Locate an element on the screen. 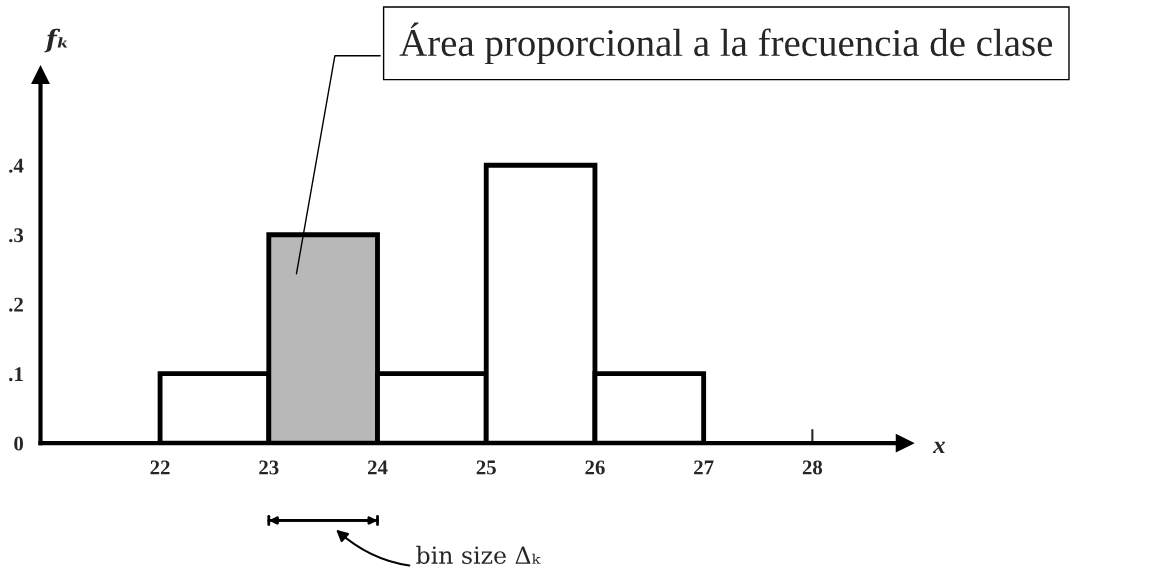 The width and height of the screenshot is (1157, 577). y-tick-label: .1 is located at coordinates (16, 374).